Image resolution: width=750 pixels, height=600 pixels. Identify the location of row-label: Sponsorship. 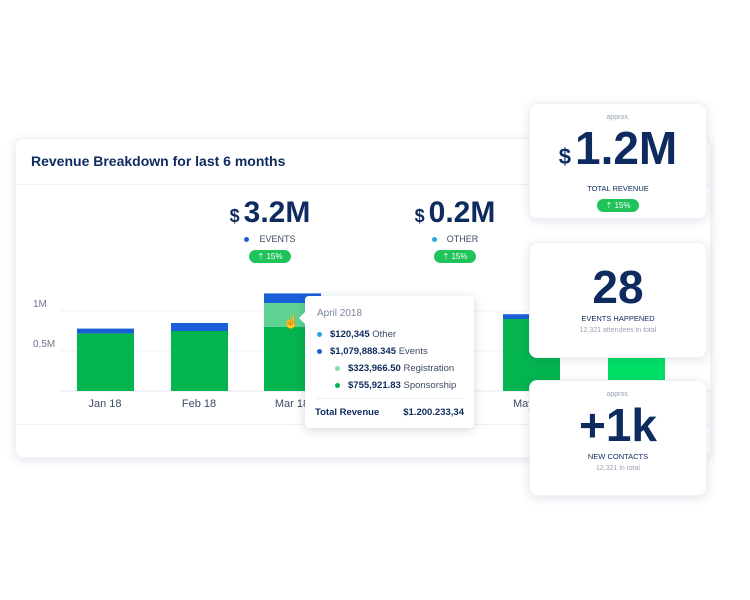
(430, 385).